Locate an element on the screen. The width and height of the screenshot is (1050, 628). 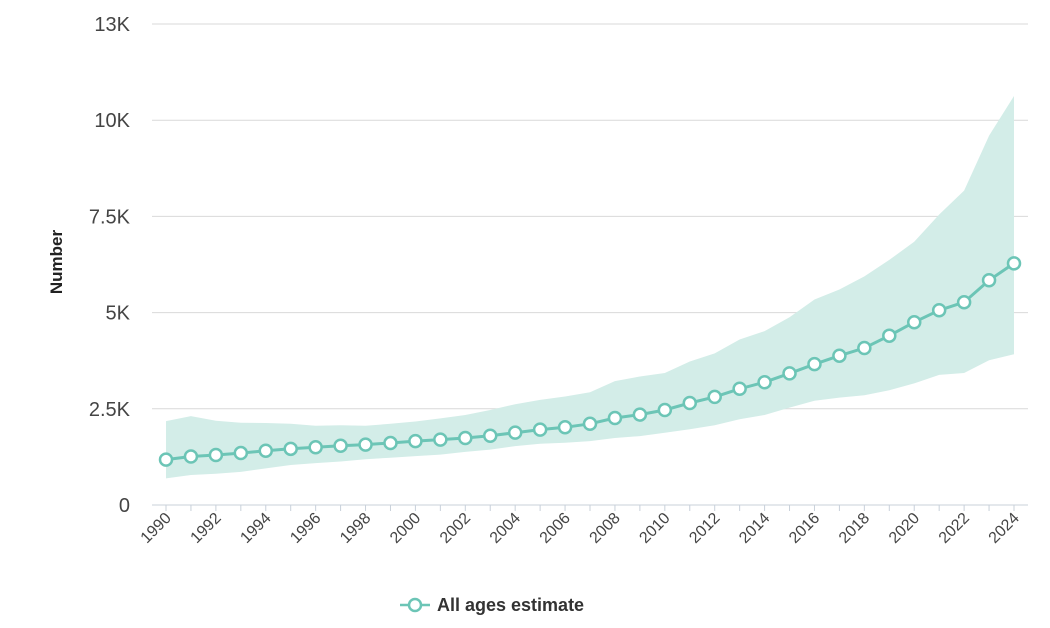
x-tick-label: 2018 is located at coordinates (854, 528).